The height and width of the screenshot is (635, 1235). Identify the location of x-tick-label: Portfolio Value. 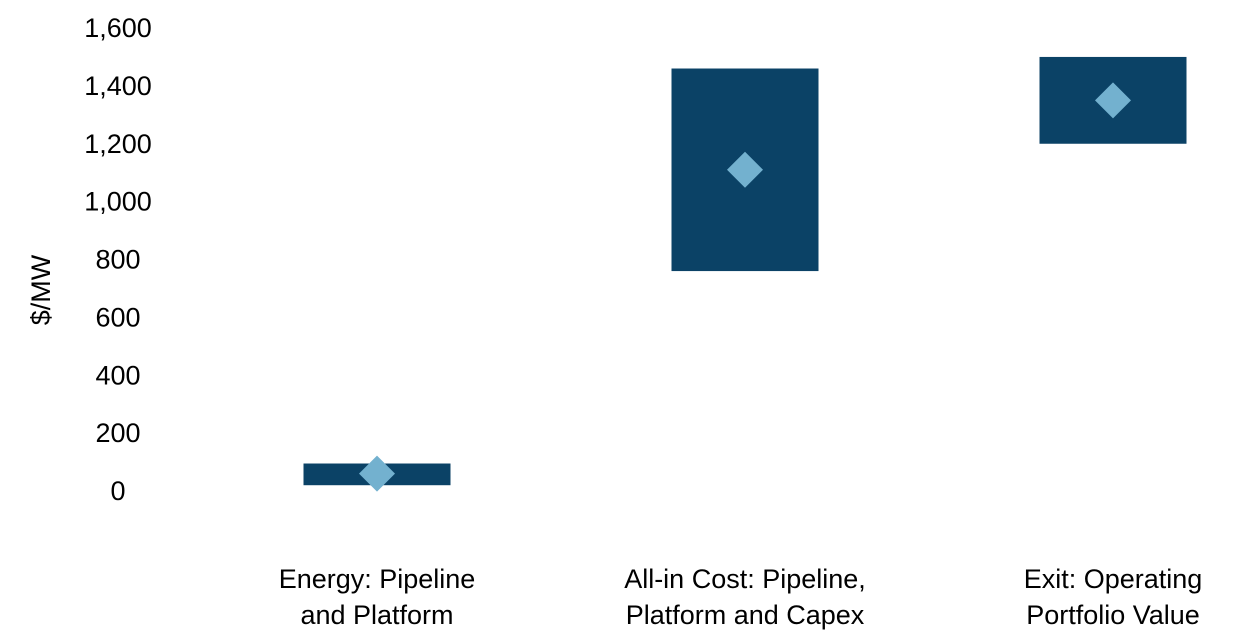
(1113, 615).